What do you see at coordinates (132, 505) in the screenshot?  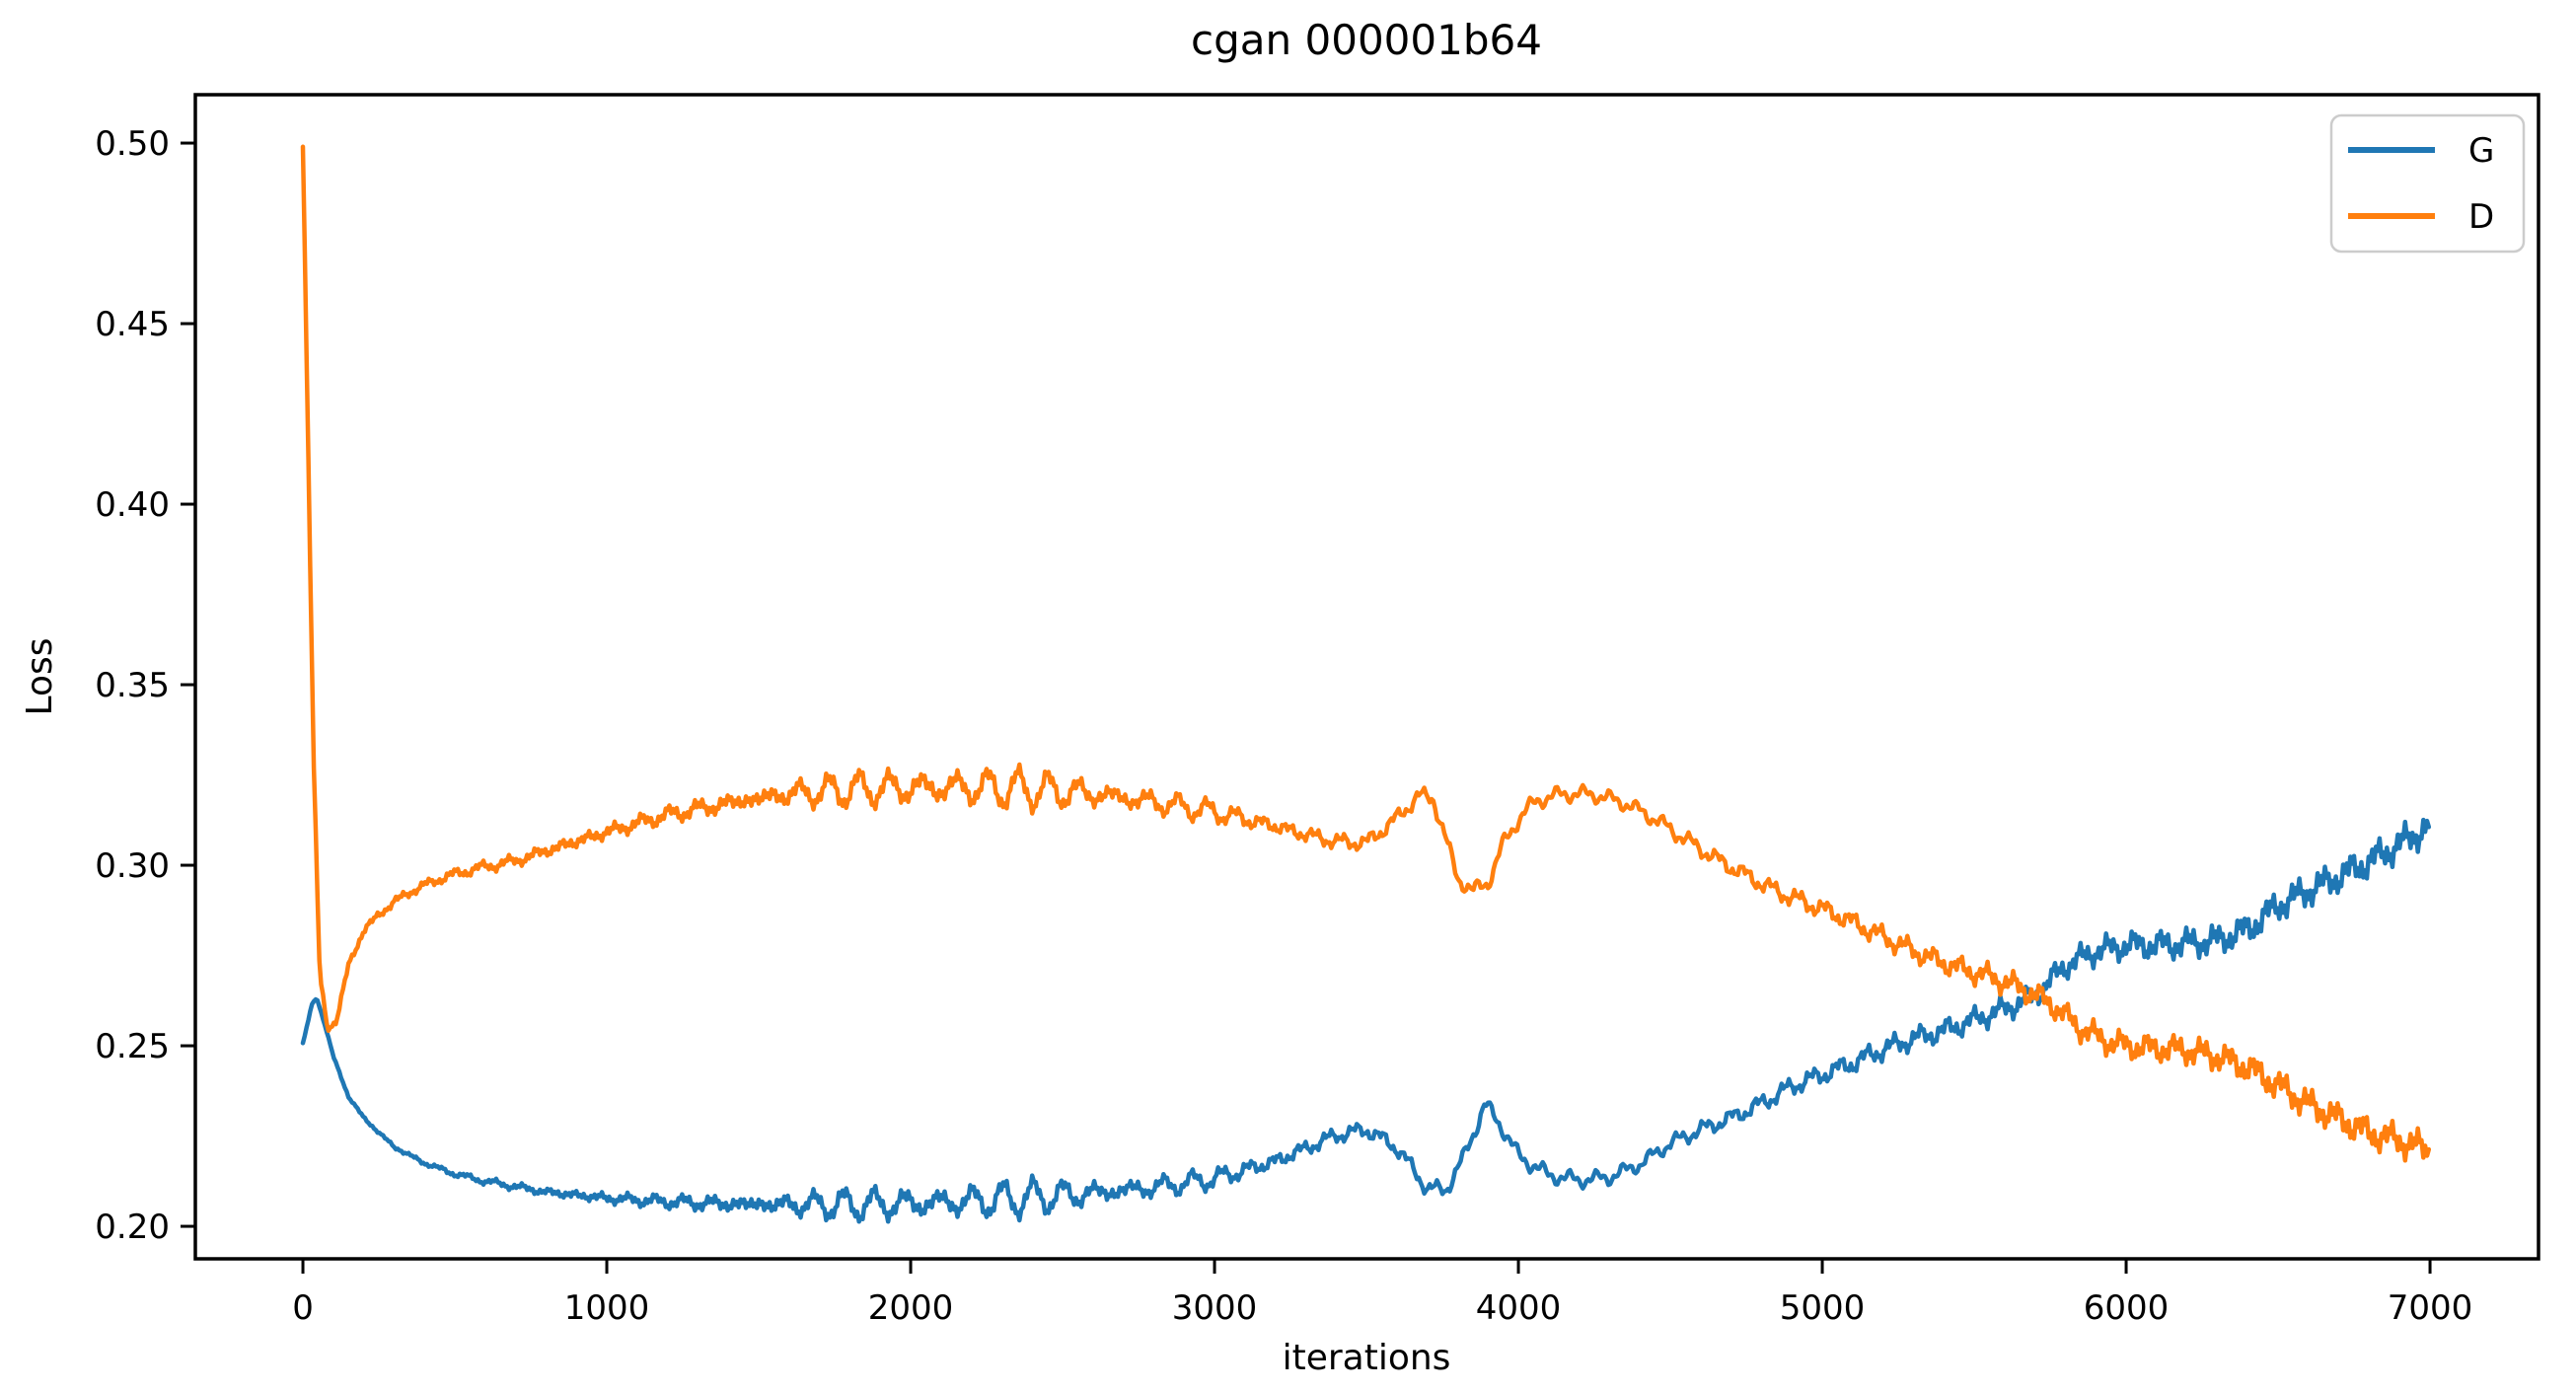 I see `y-tick-label: 0.40` at bounding box center [132, 505].